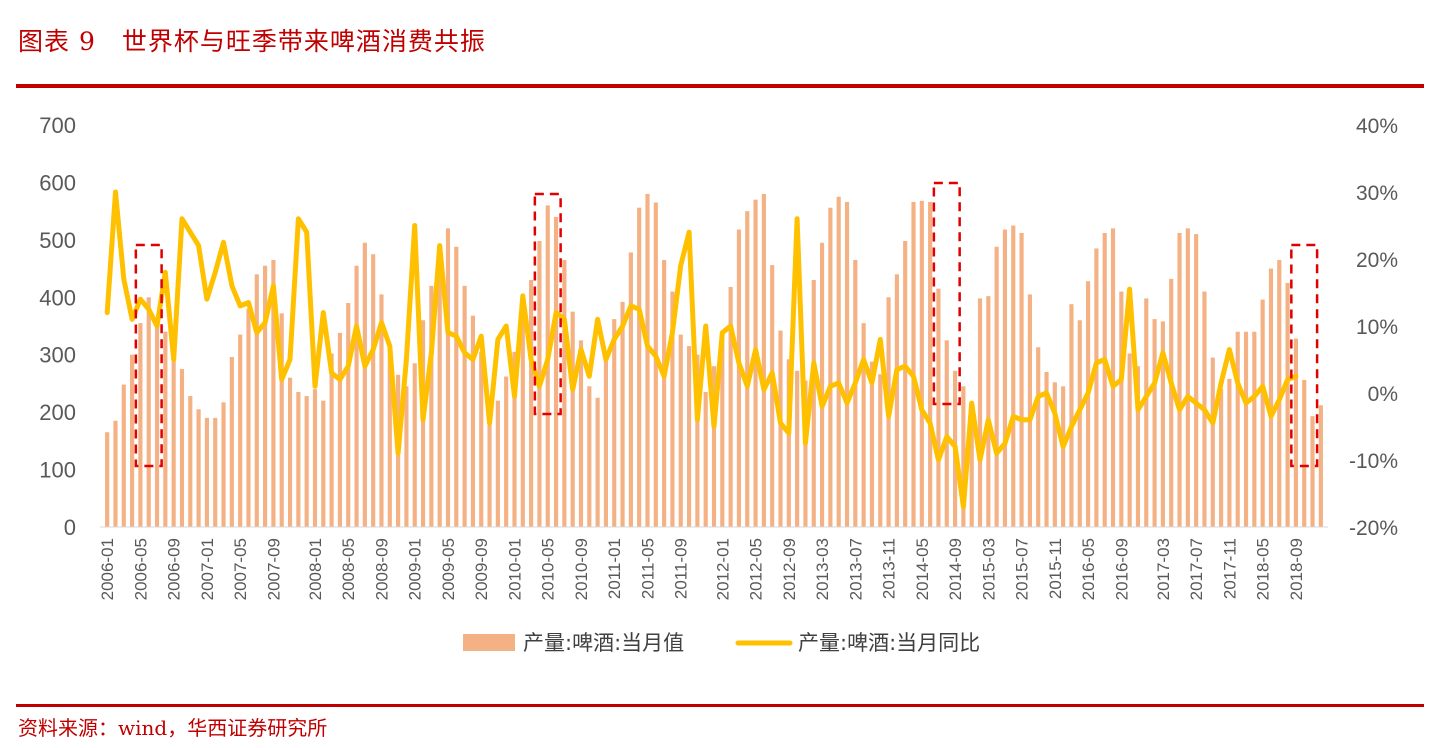 The image size is (1440, 748). I want to click on legend-bar-swatch, so click(489, 642).